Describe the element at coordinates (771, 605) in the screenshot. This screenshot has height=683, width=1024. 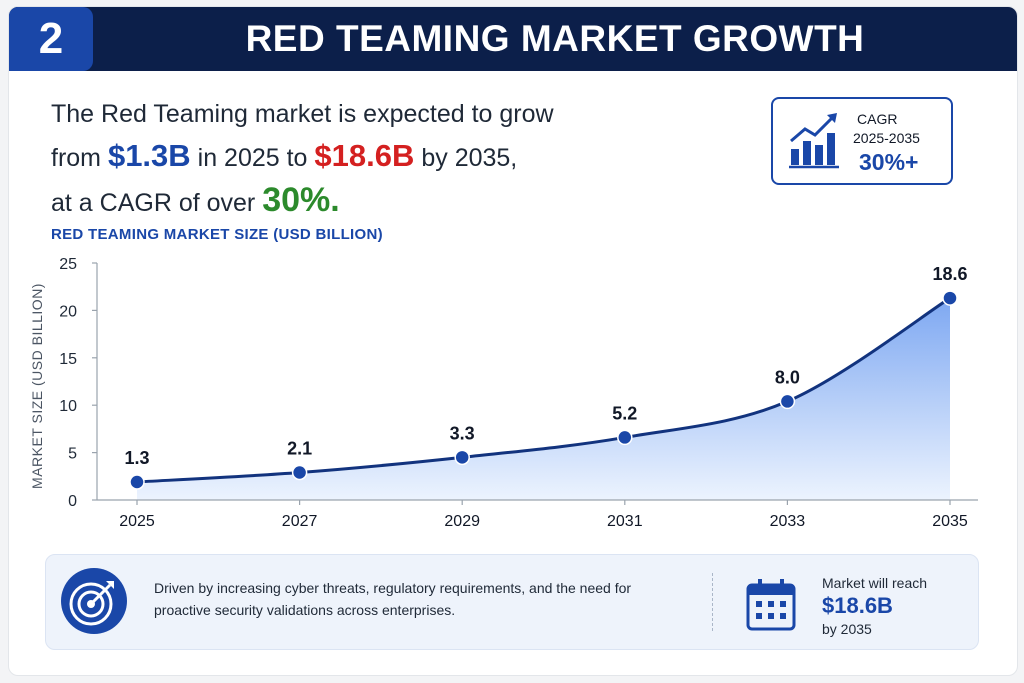
I see `calendar-icon` at that location.